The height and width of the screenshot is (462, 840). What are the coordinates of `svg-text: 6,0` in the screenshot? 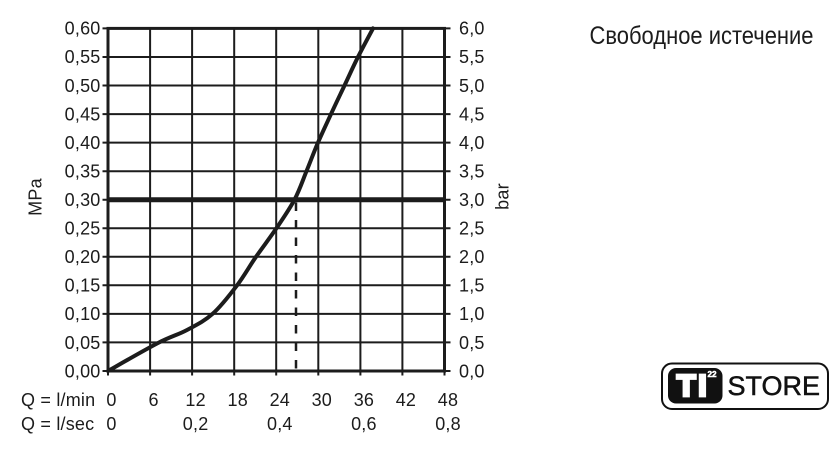 It's located at (472, 29).